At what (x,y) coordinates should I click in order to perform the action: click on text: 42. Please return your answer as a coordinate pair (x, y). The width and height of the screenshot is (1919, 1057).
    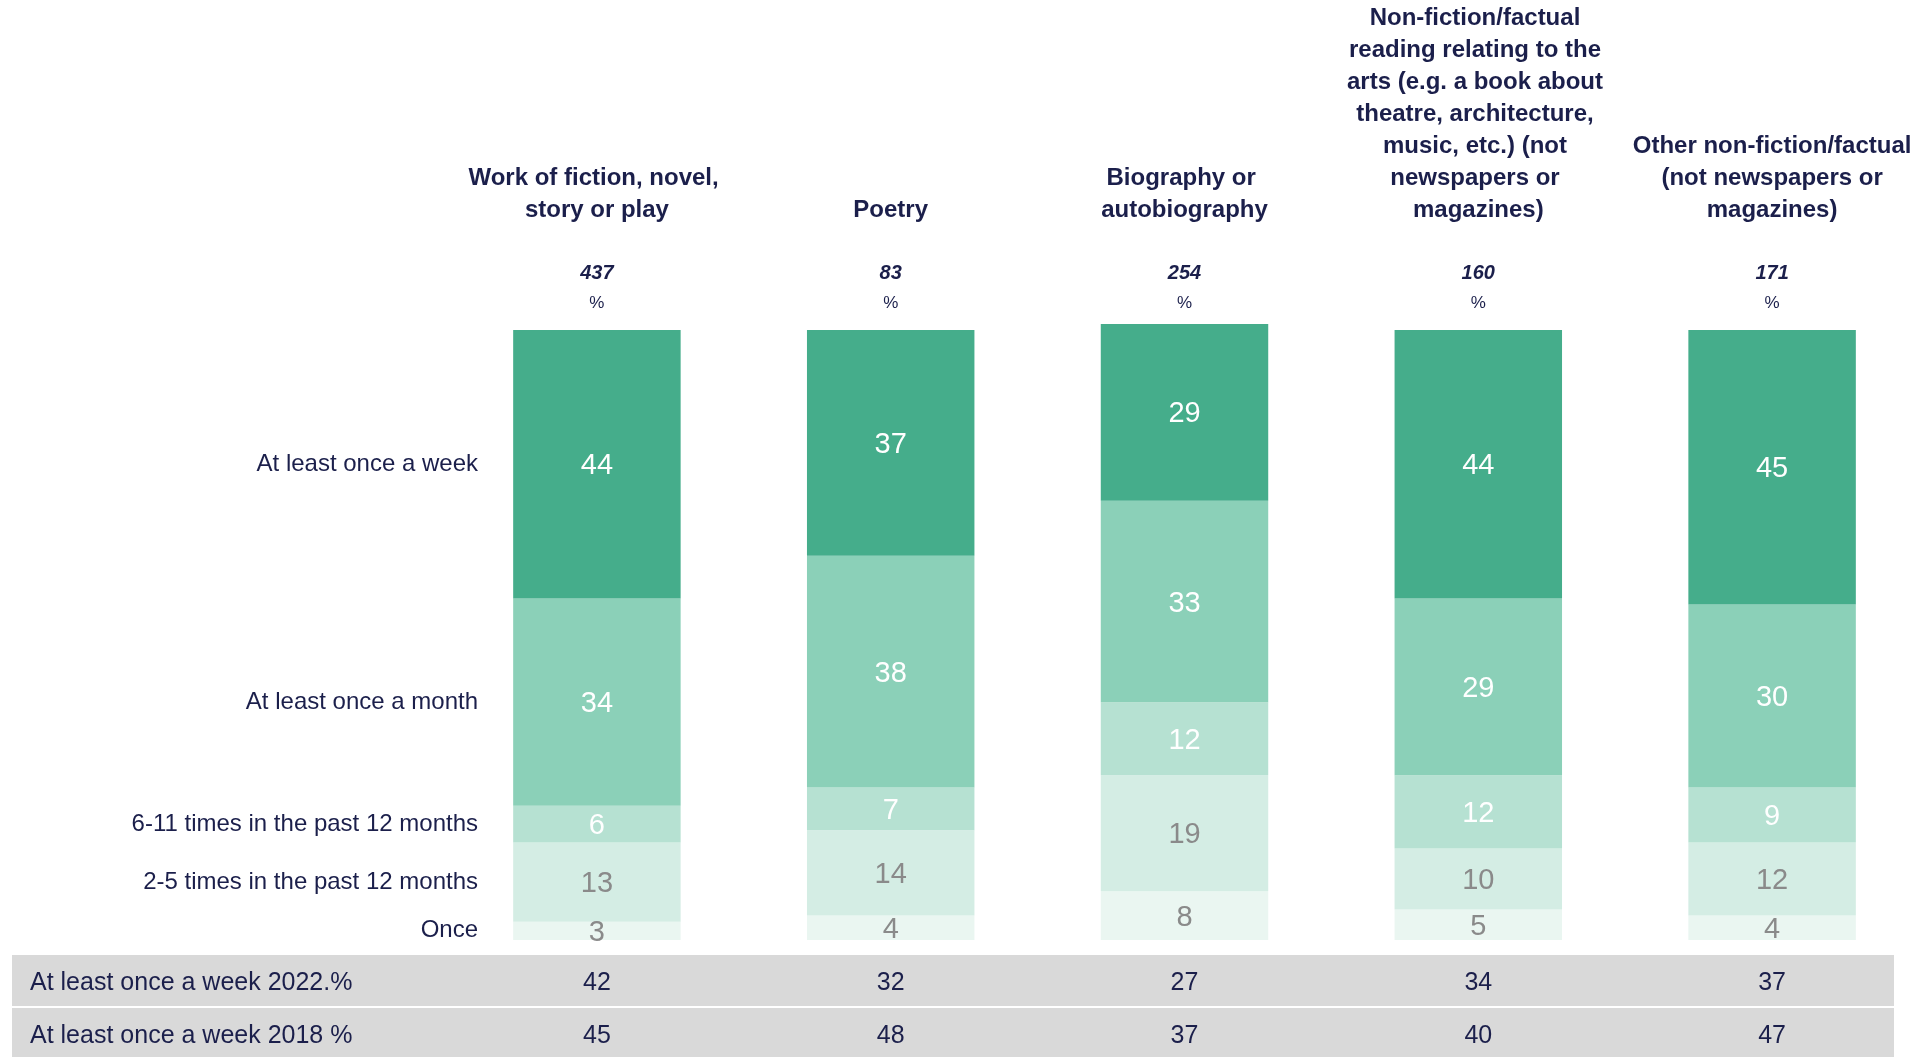
    Looking at the image, I should click on (597, 981).